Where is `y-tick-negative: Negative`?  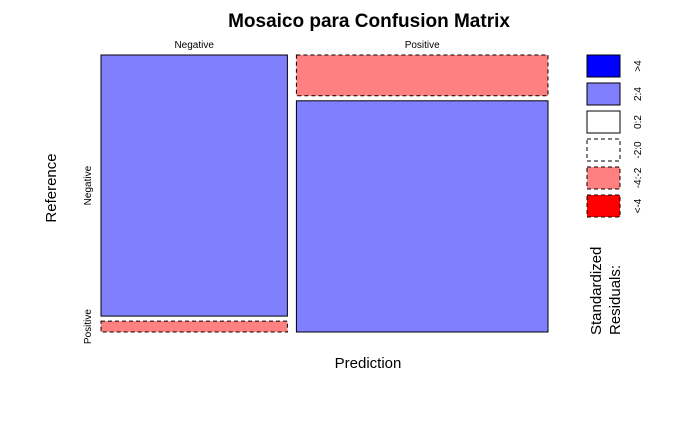 y-tick-negative: Negative is located at coordinates (88, 185).